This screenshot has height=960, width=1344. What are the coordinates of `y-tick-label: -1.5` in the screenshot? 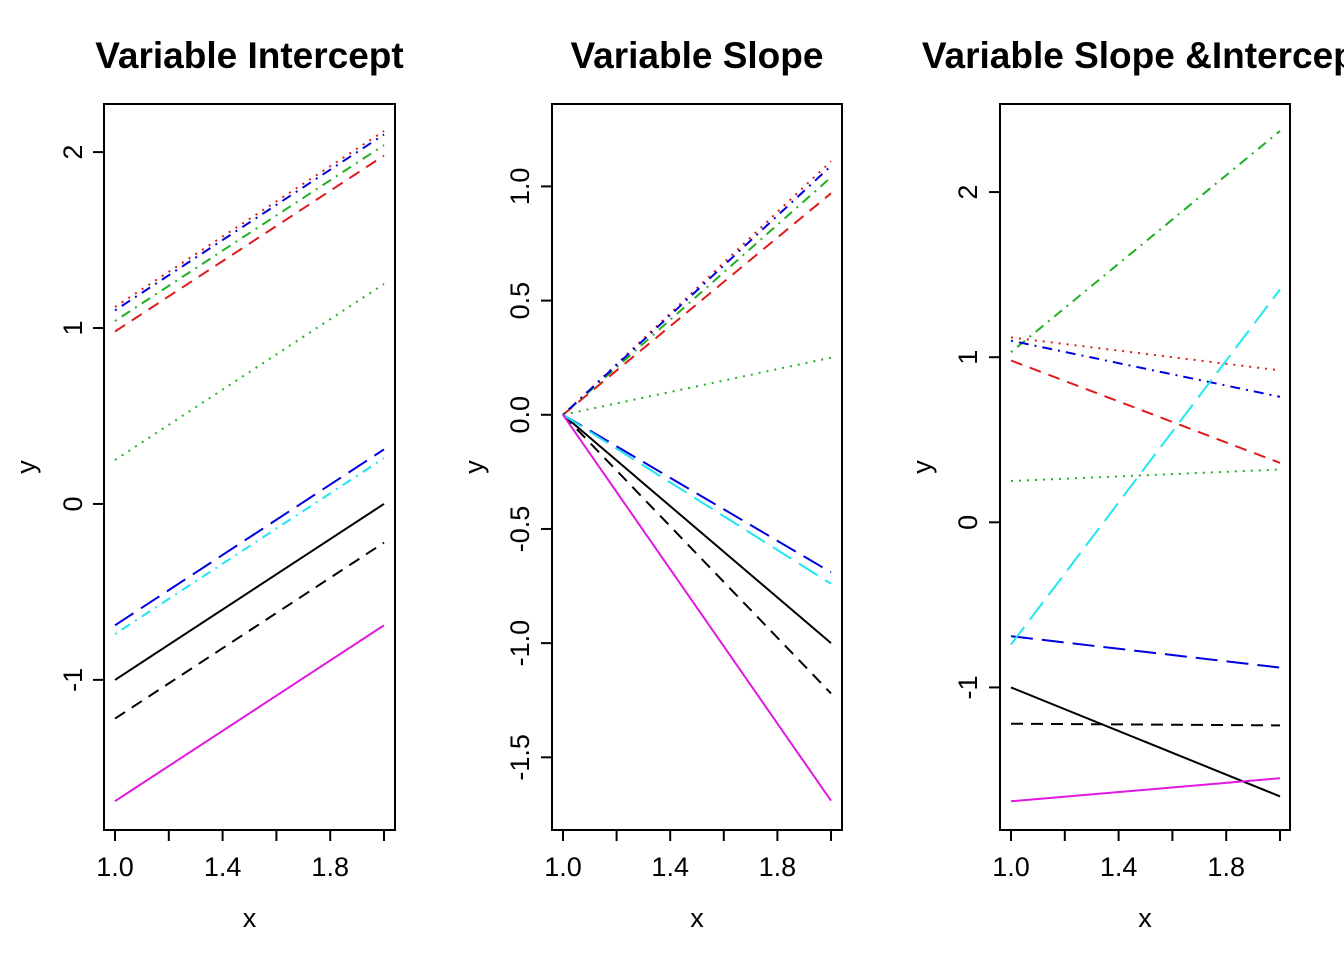 It's located at (520, 757).